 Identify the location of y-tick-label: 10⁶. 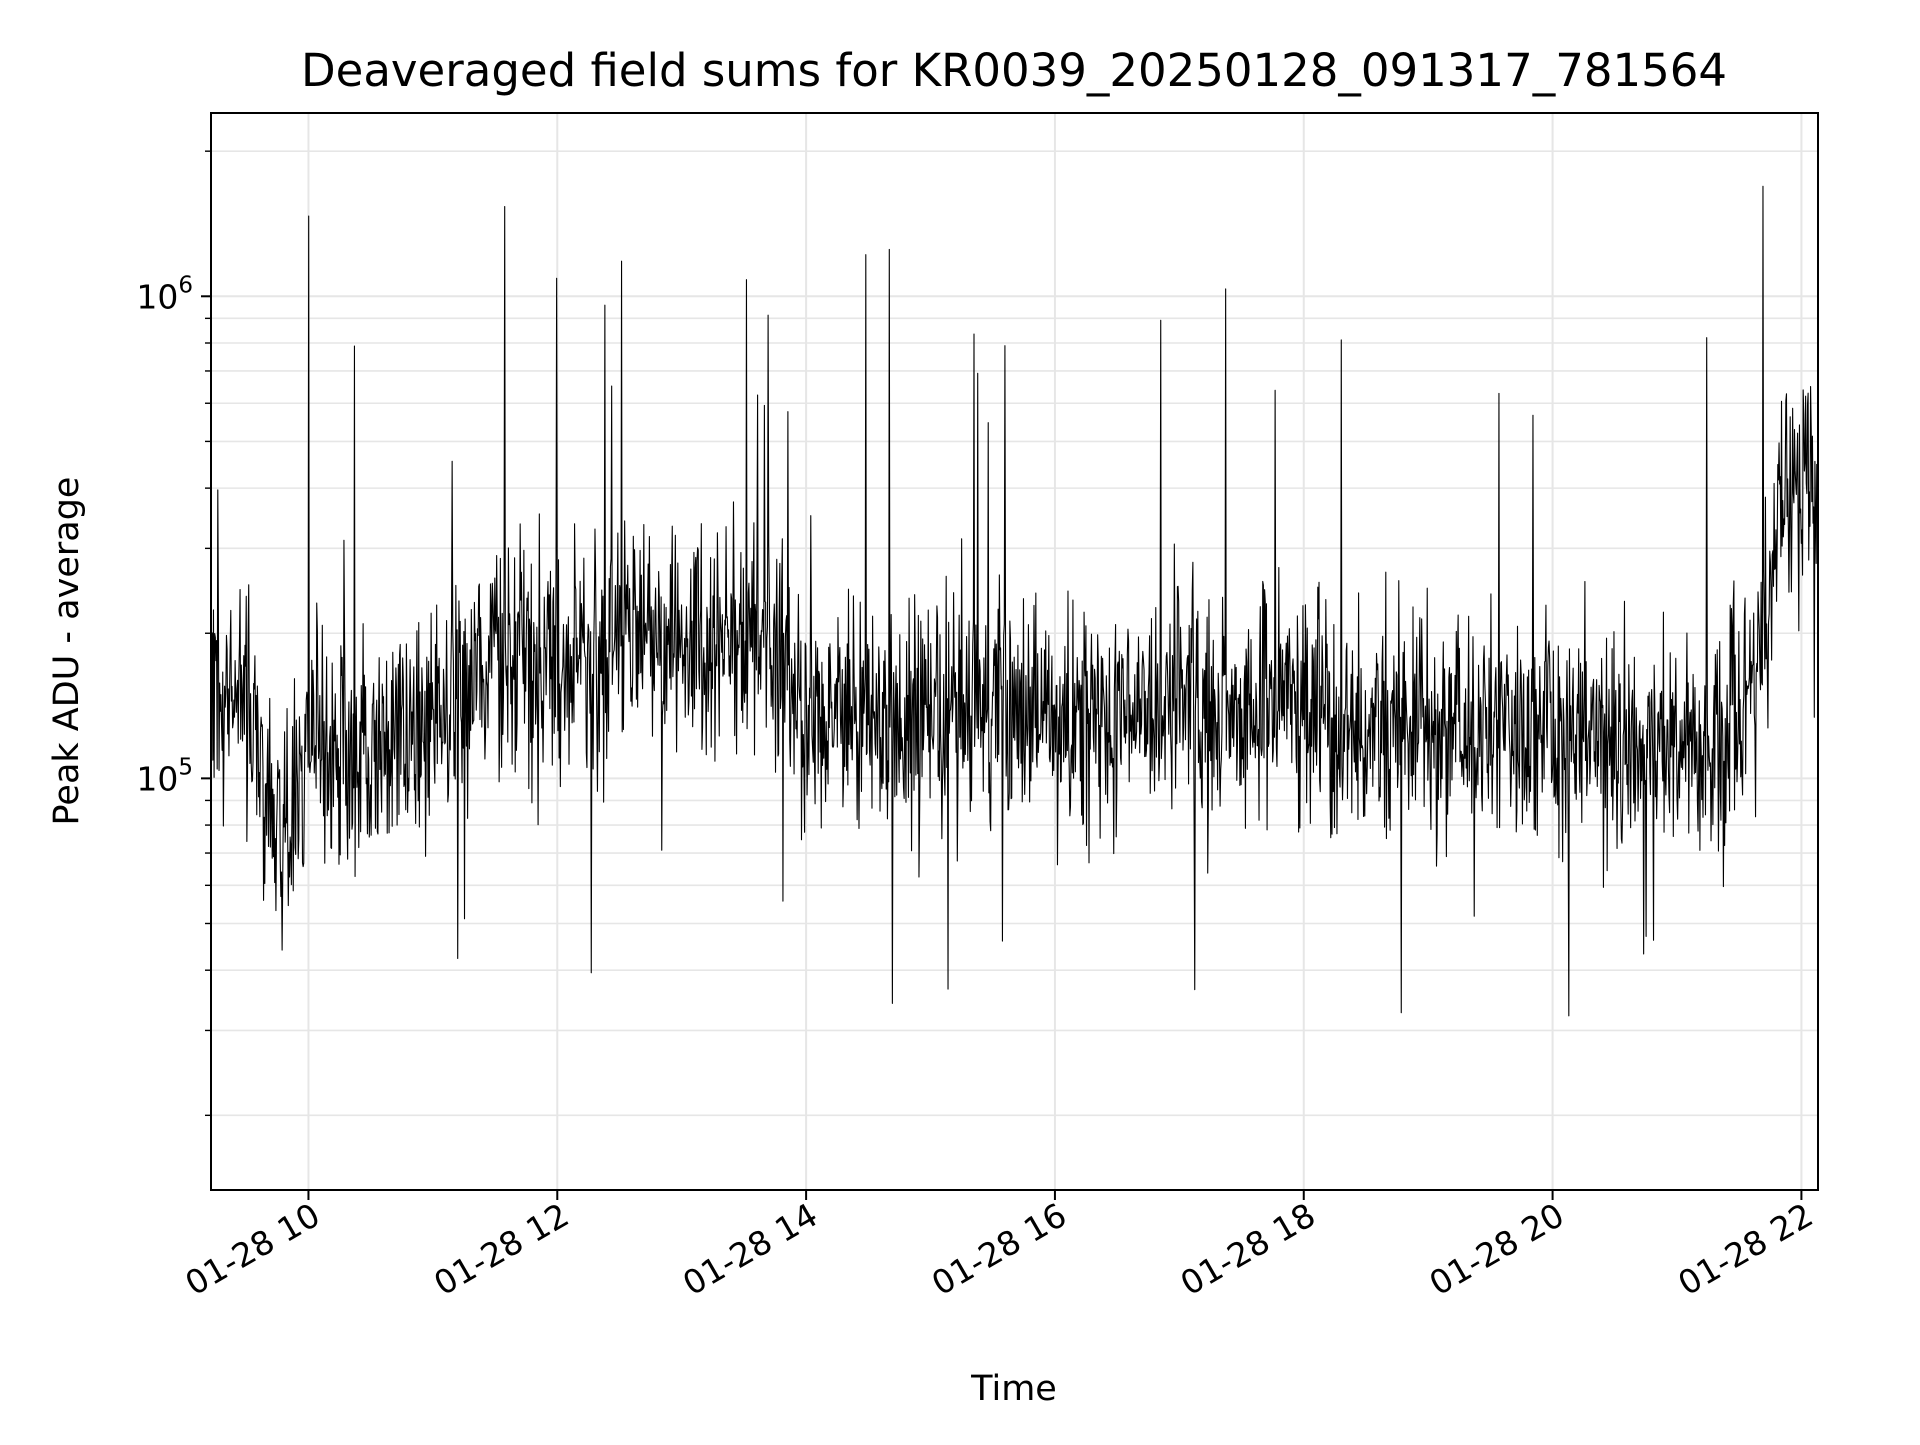
(164, 294).